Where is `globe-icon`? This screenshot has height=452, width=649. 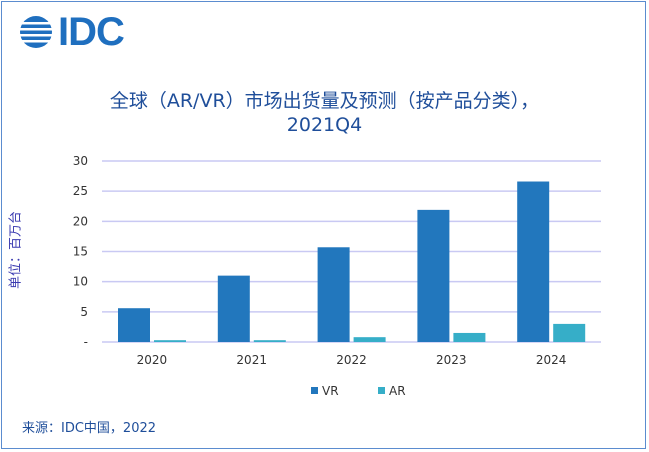
globe-icon is located at coordinates (36, 32).